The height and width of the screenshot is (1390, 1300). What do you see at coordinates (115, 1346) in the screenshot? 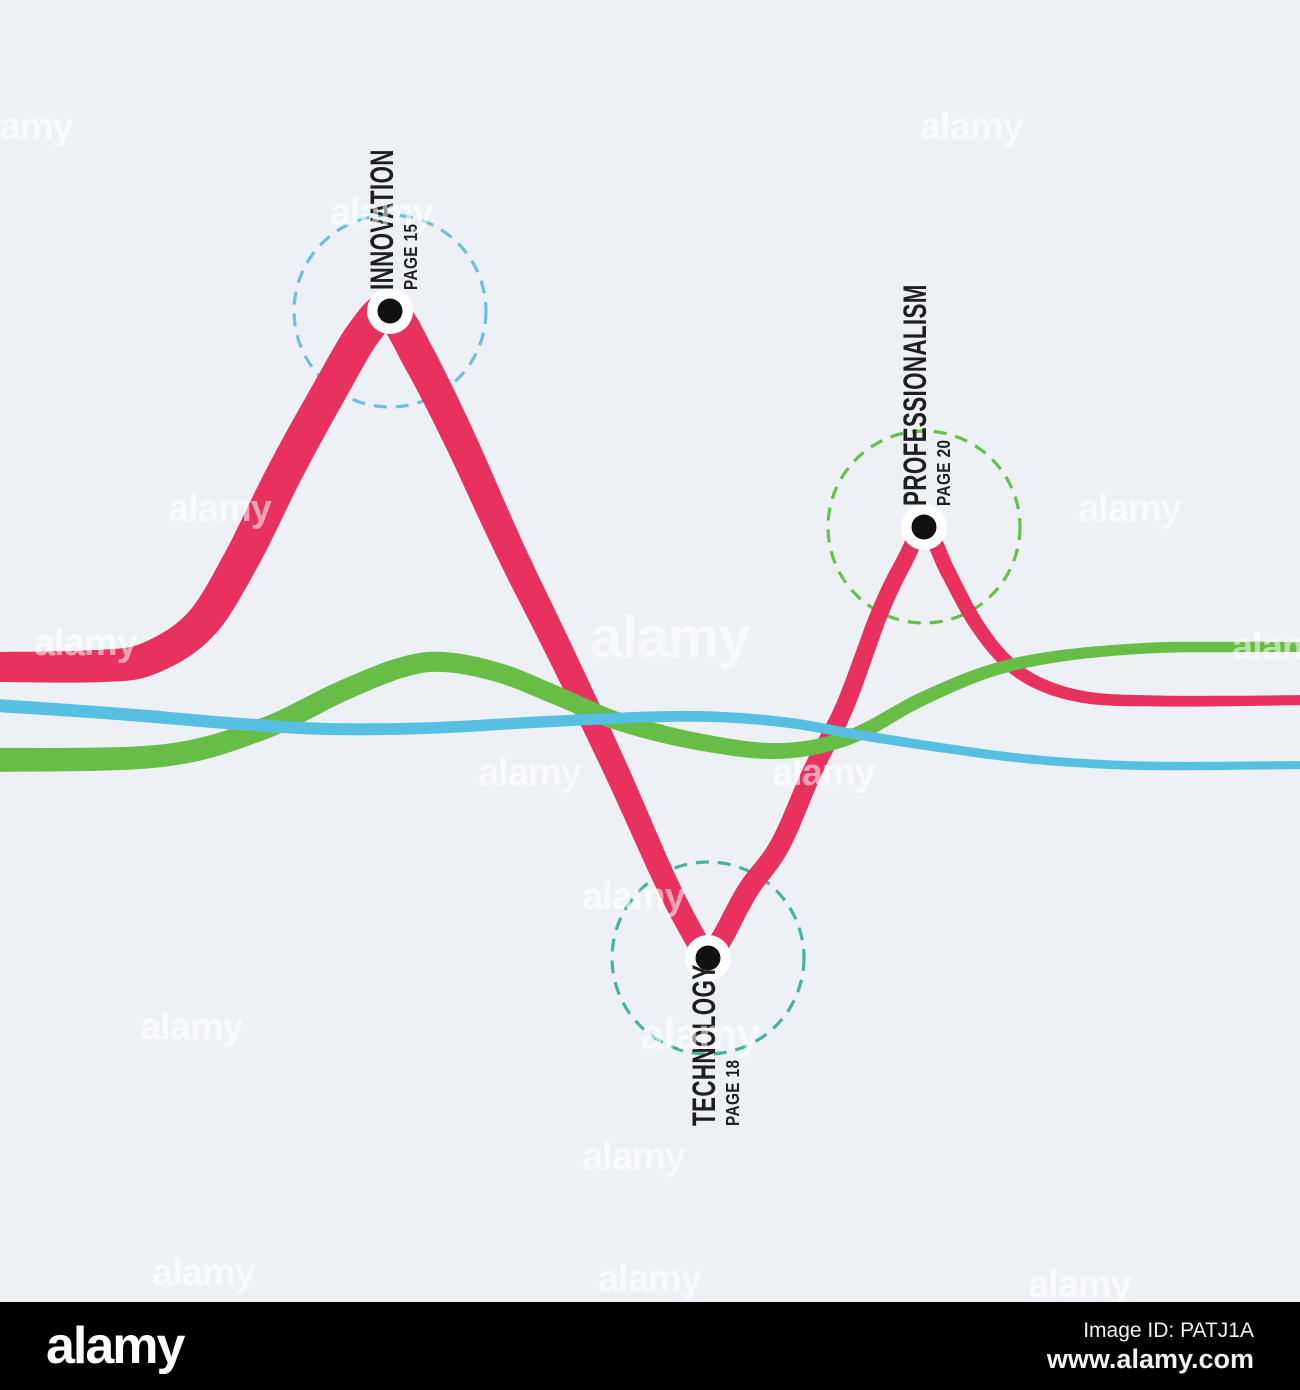
I see `alamy-logo: alamy` at bounding box center [115, 1346].